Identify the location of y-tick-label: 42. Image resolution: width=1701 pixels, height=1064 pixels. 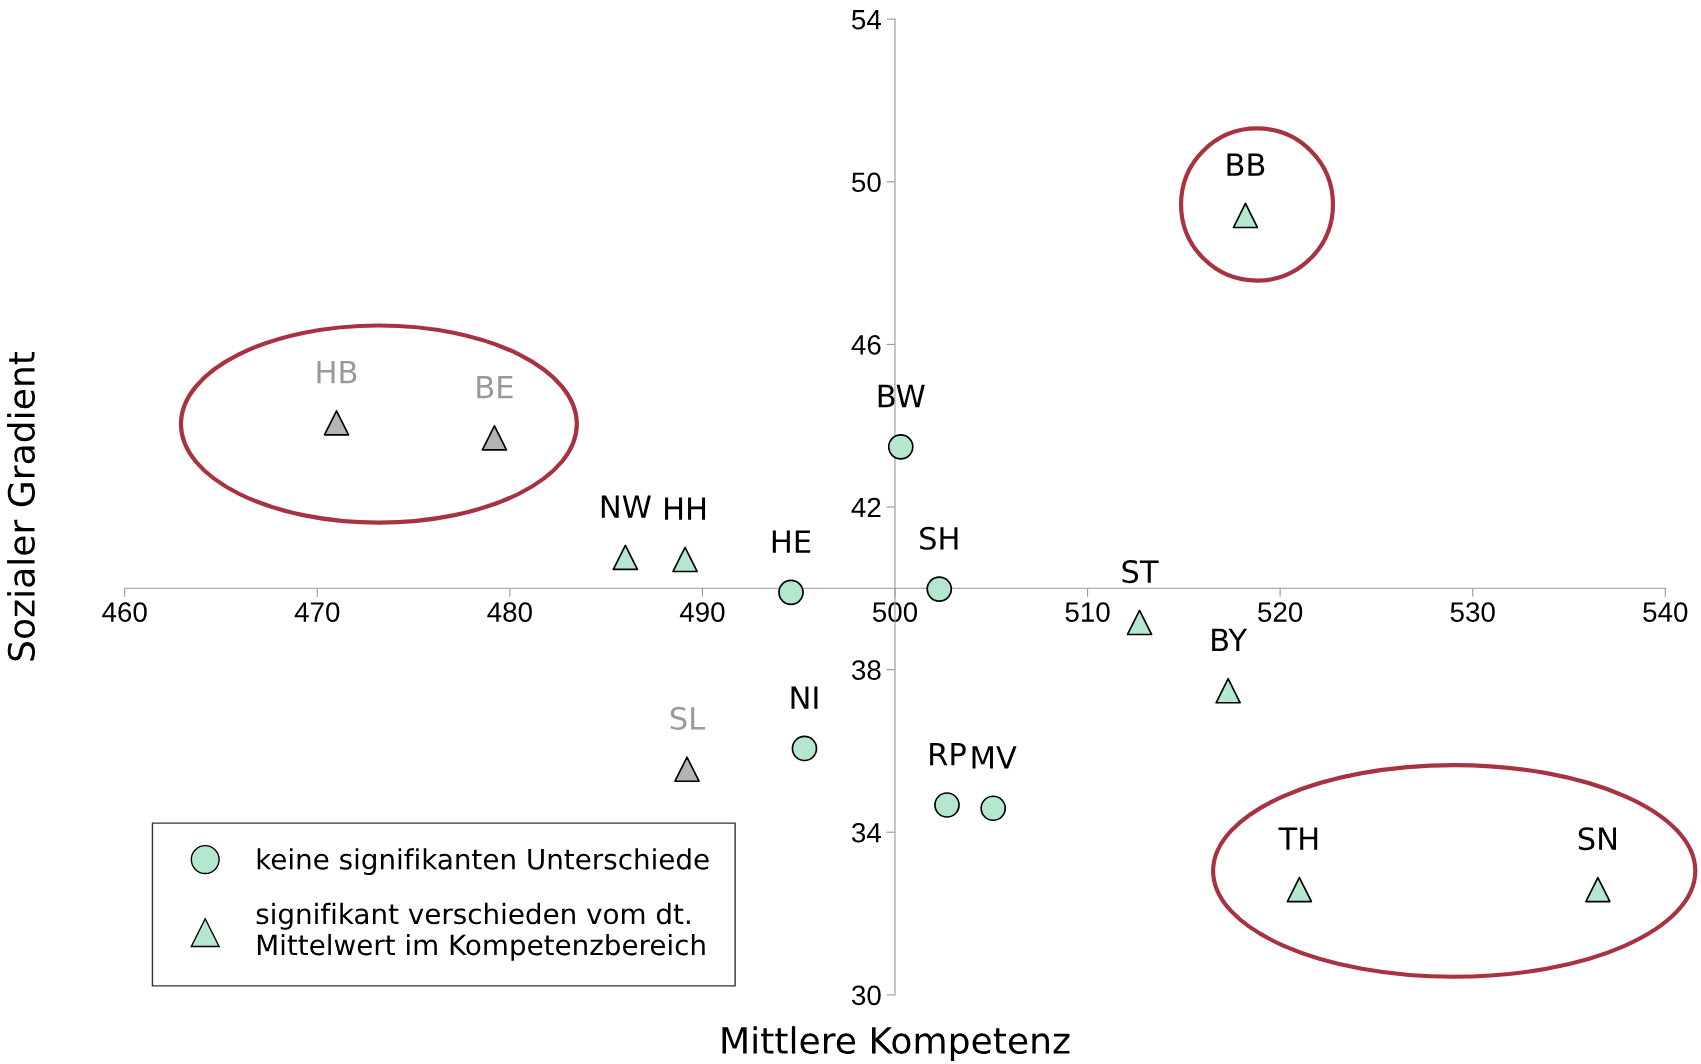
(866, 507).